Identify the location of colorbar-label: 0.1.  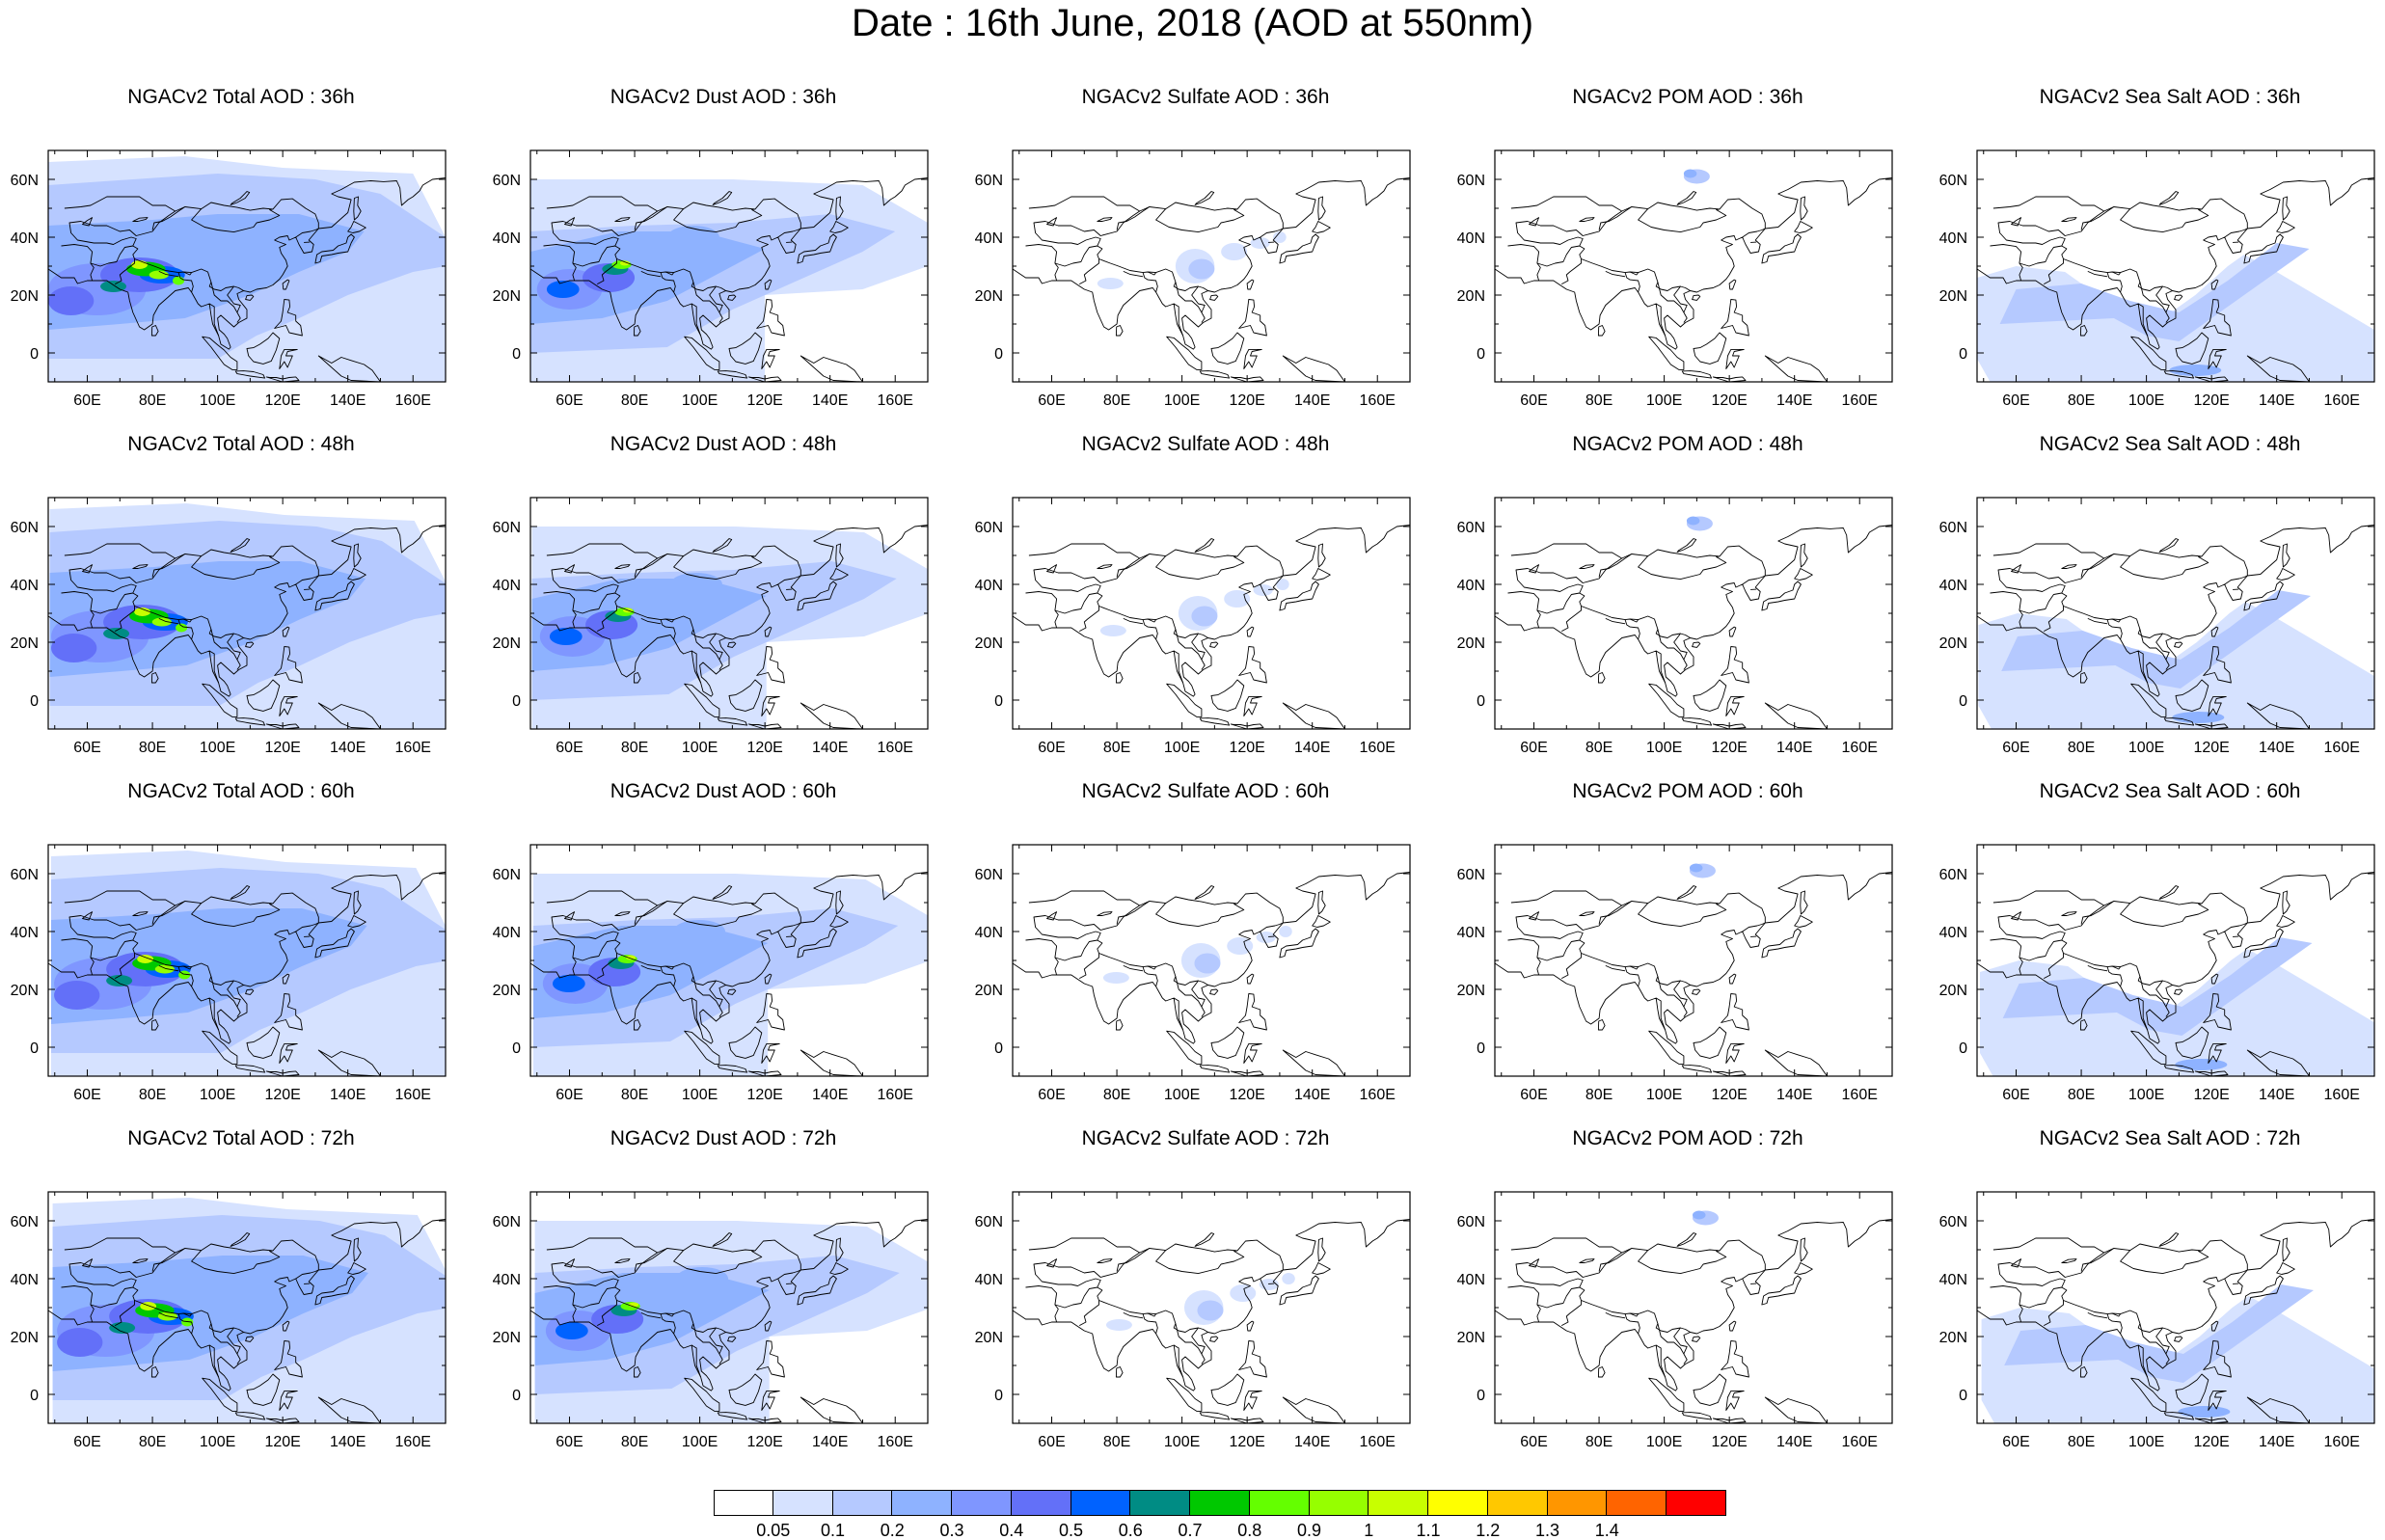
(833, 1530).